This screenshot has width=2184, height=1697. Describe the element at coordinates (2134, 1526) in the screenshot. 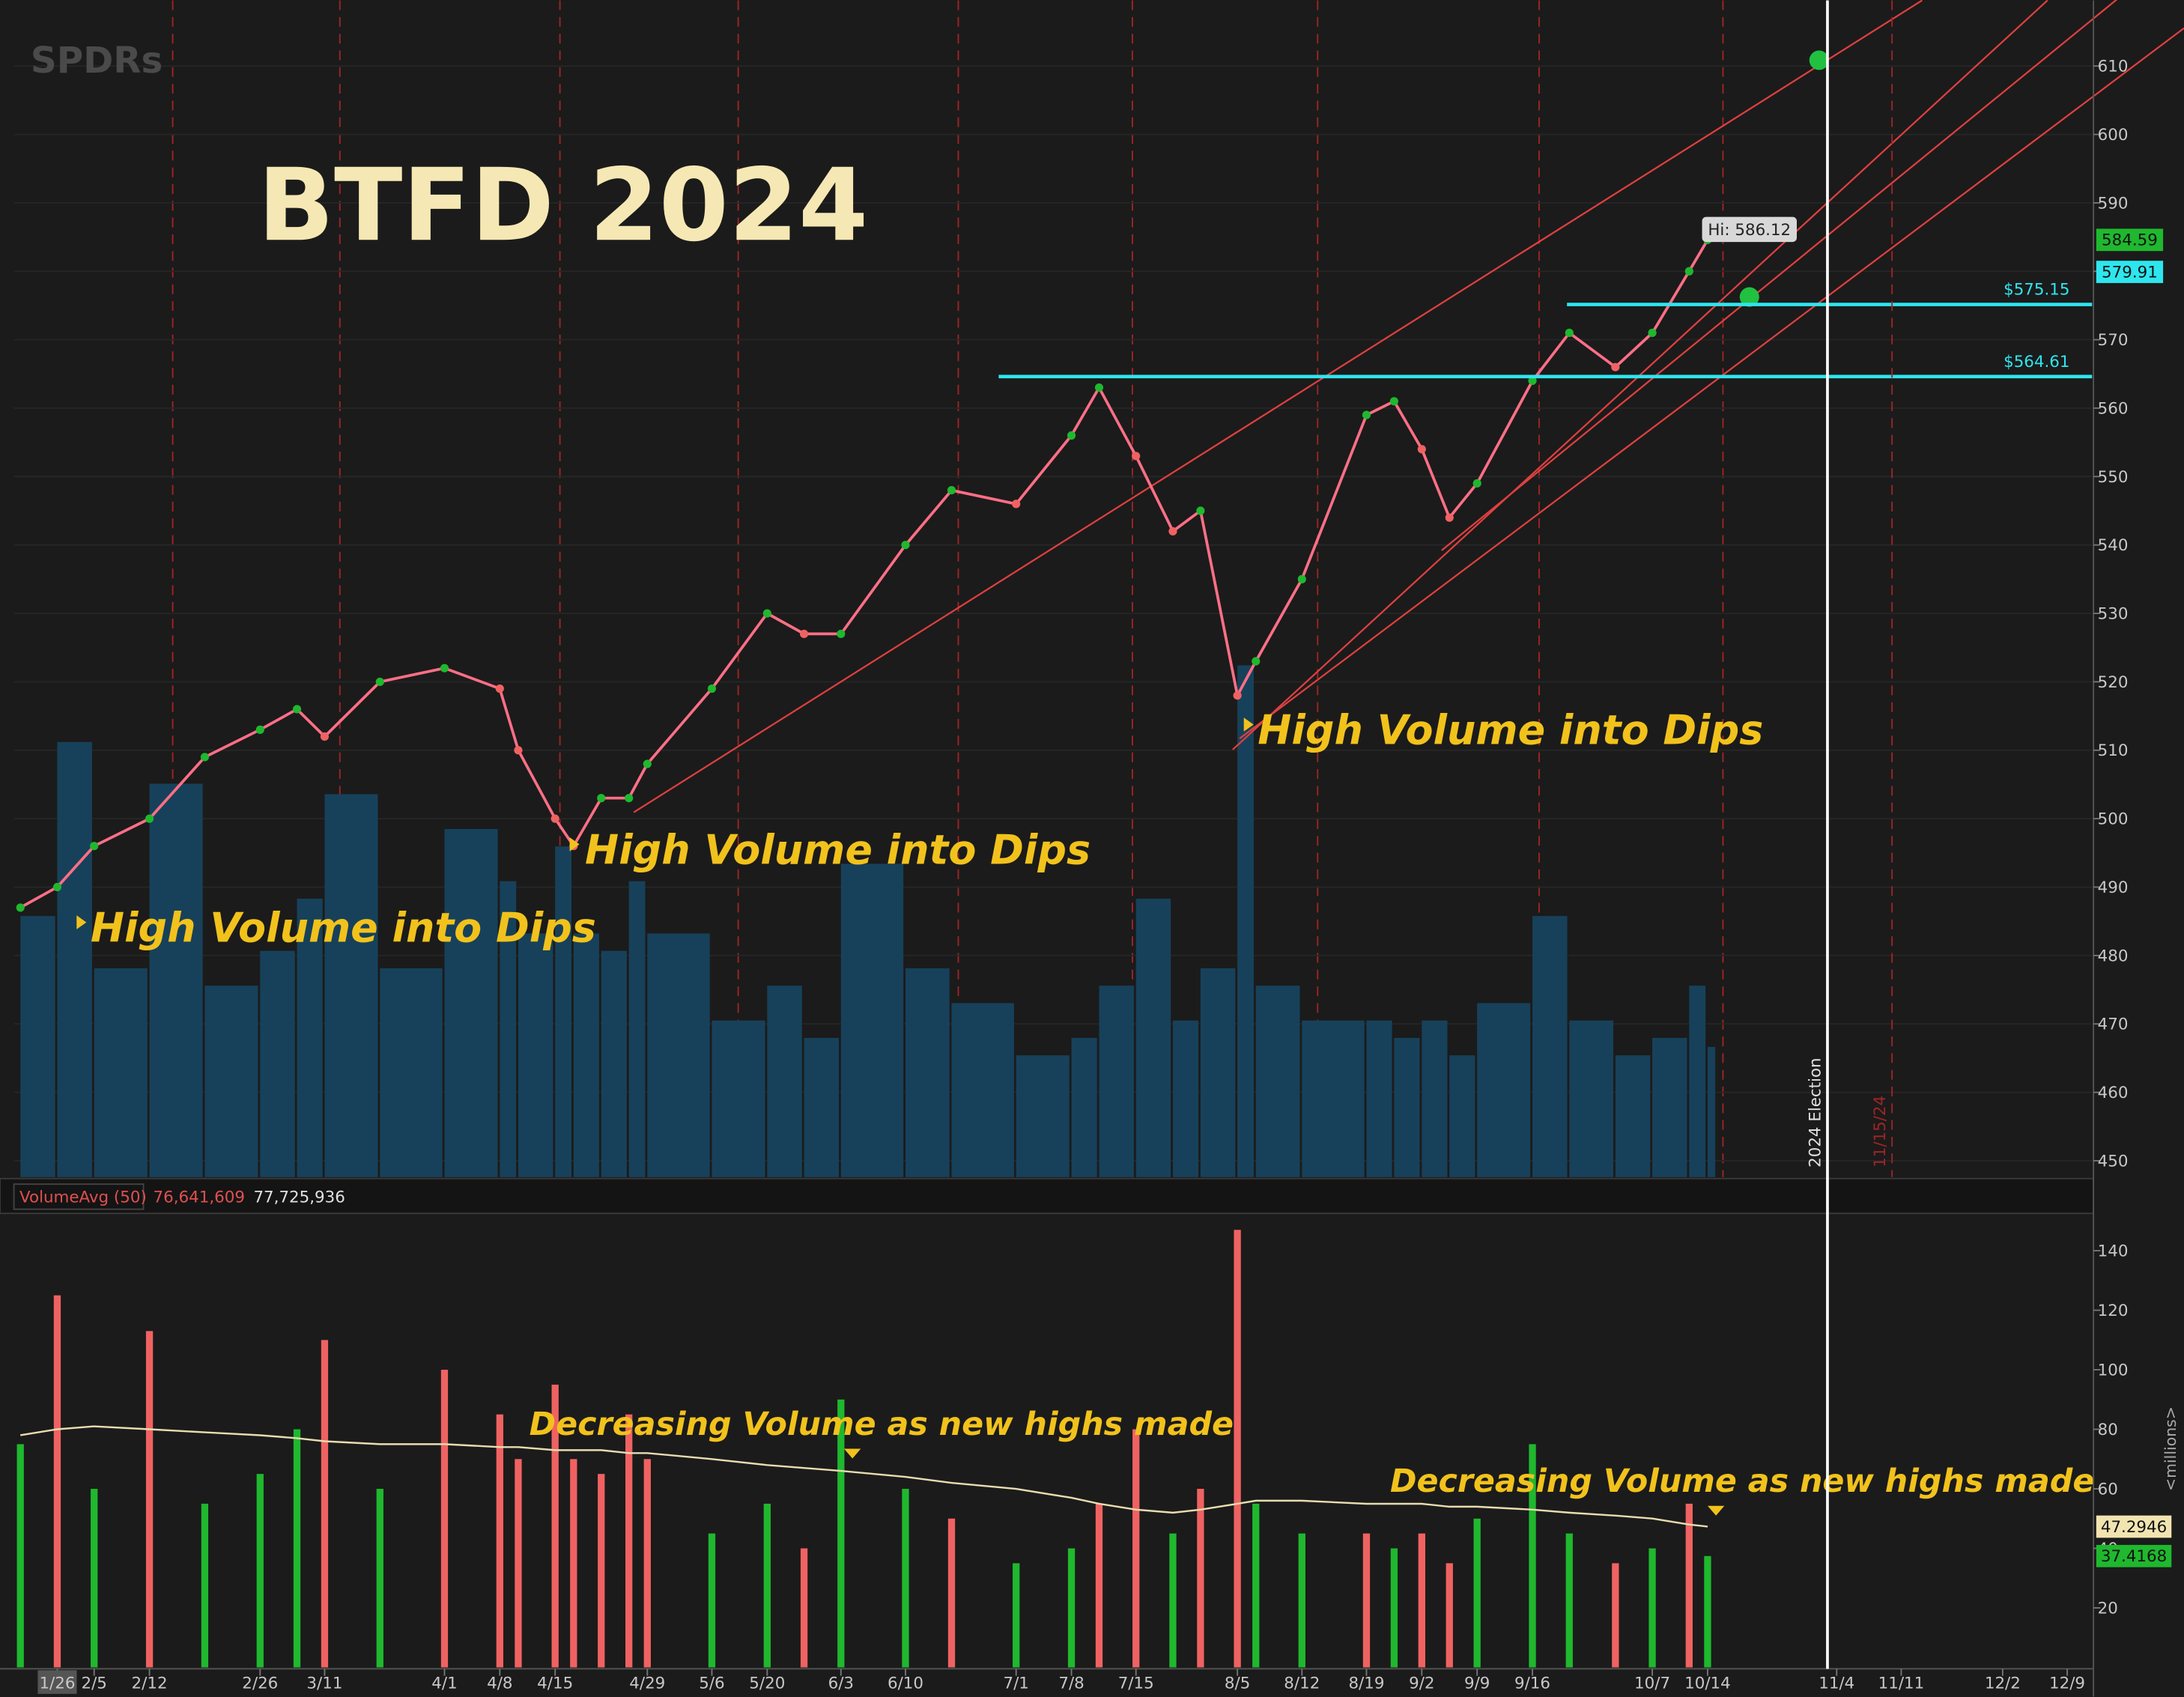

I see `last-value-box` at that location.